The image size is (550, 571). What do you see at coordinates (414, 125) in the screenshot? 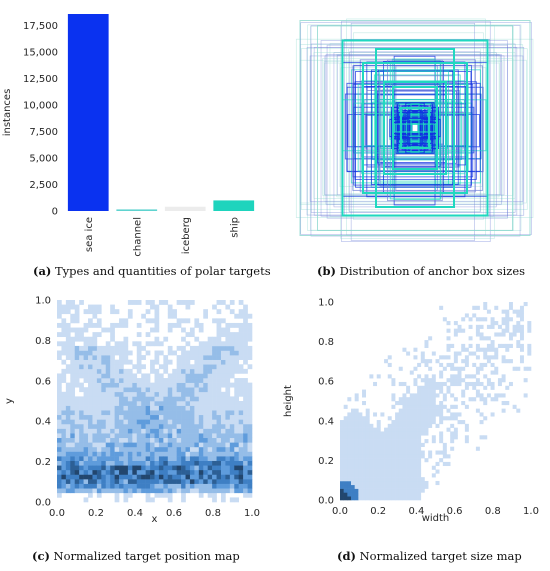
I see `anchor-box` at bounding box center [414, 125].